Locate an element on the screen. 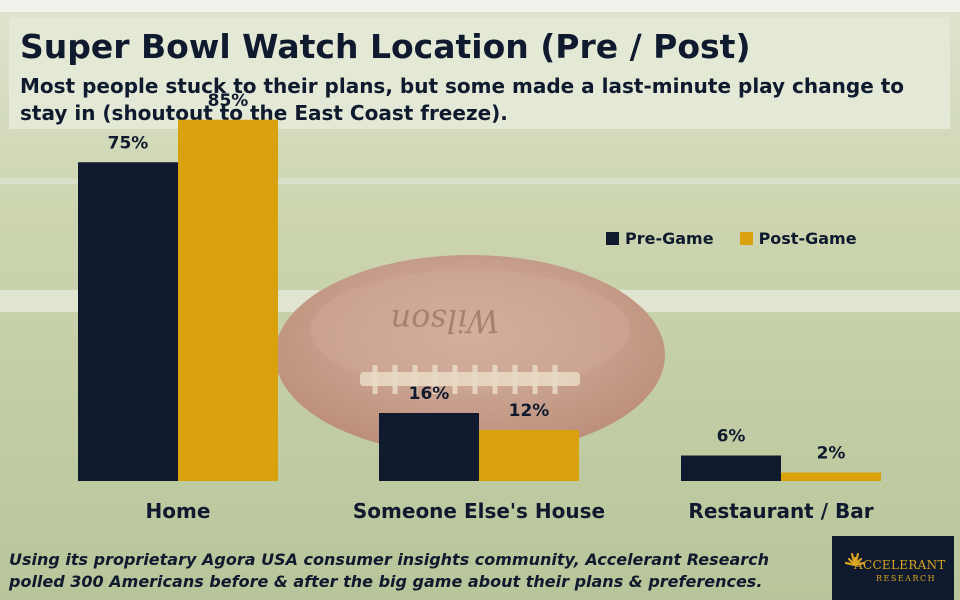 The image size is (960, 600). category-label-0: Home is located at coordinates (178, 511).